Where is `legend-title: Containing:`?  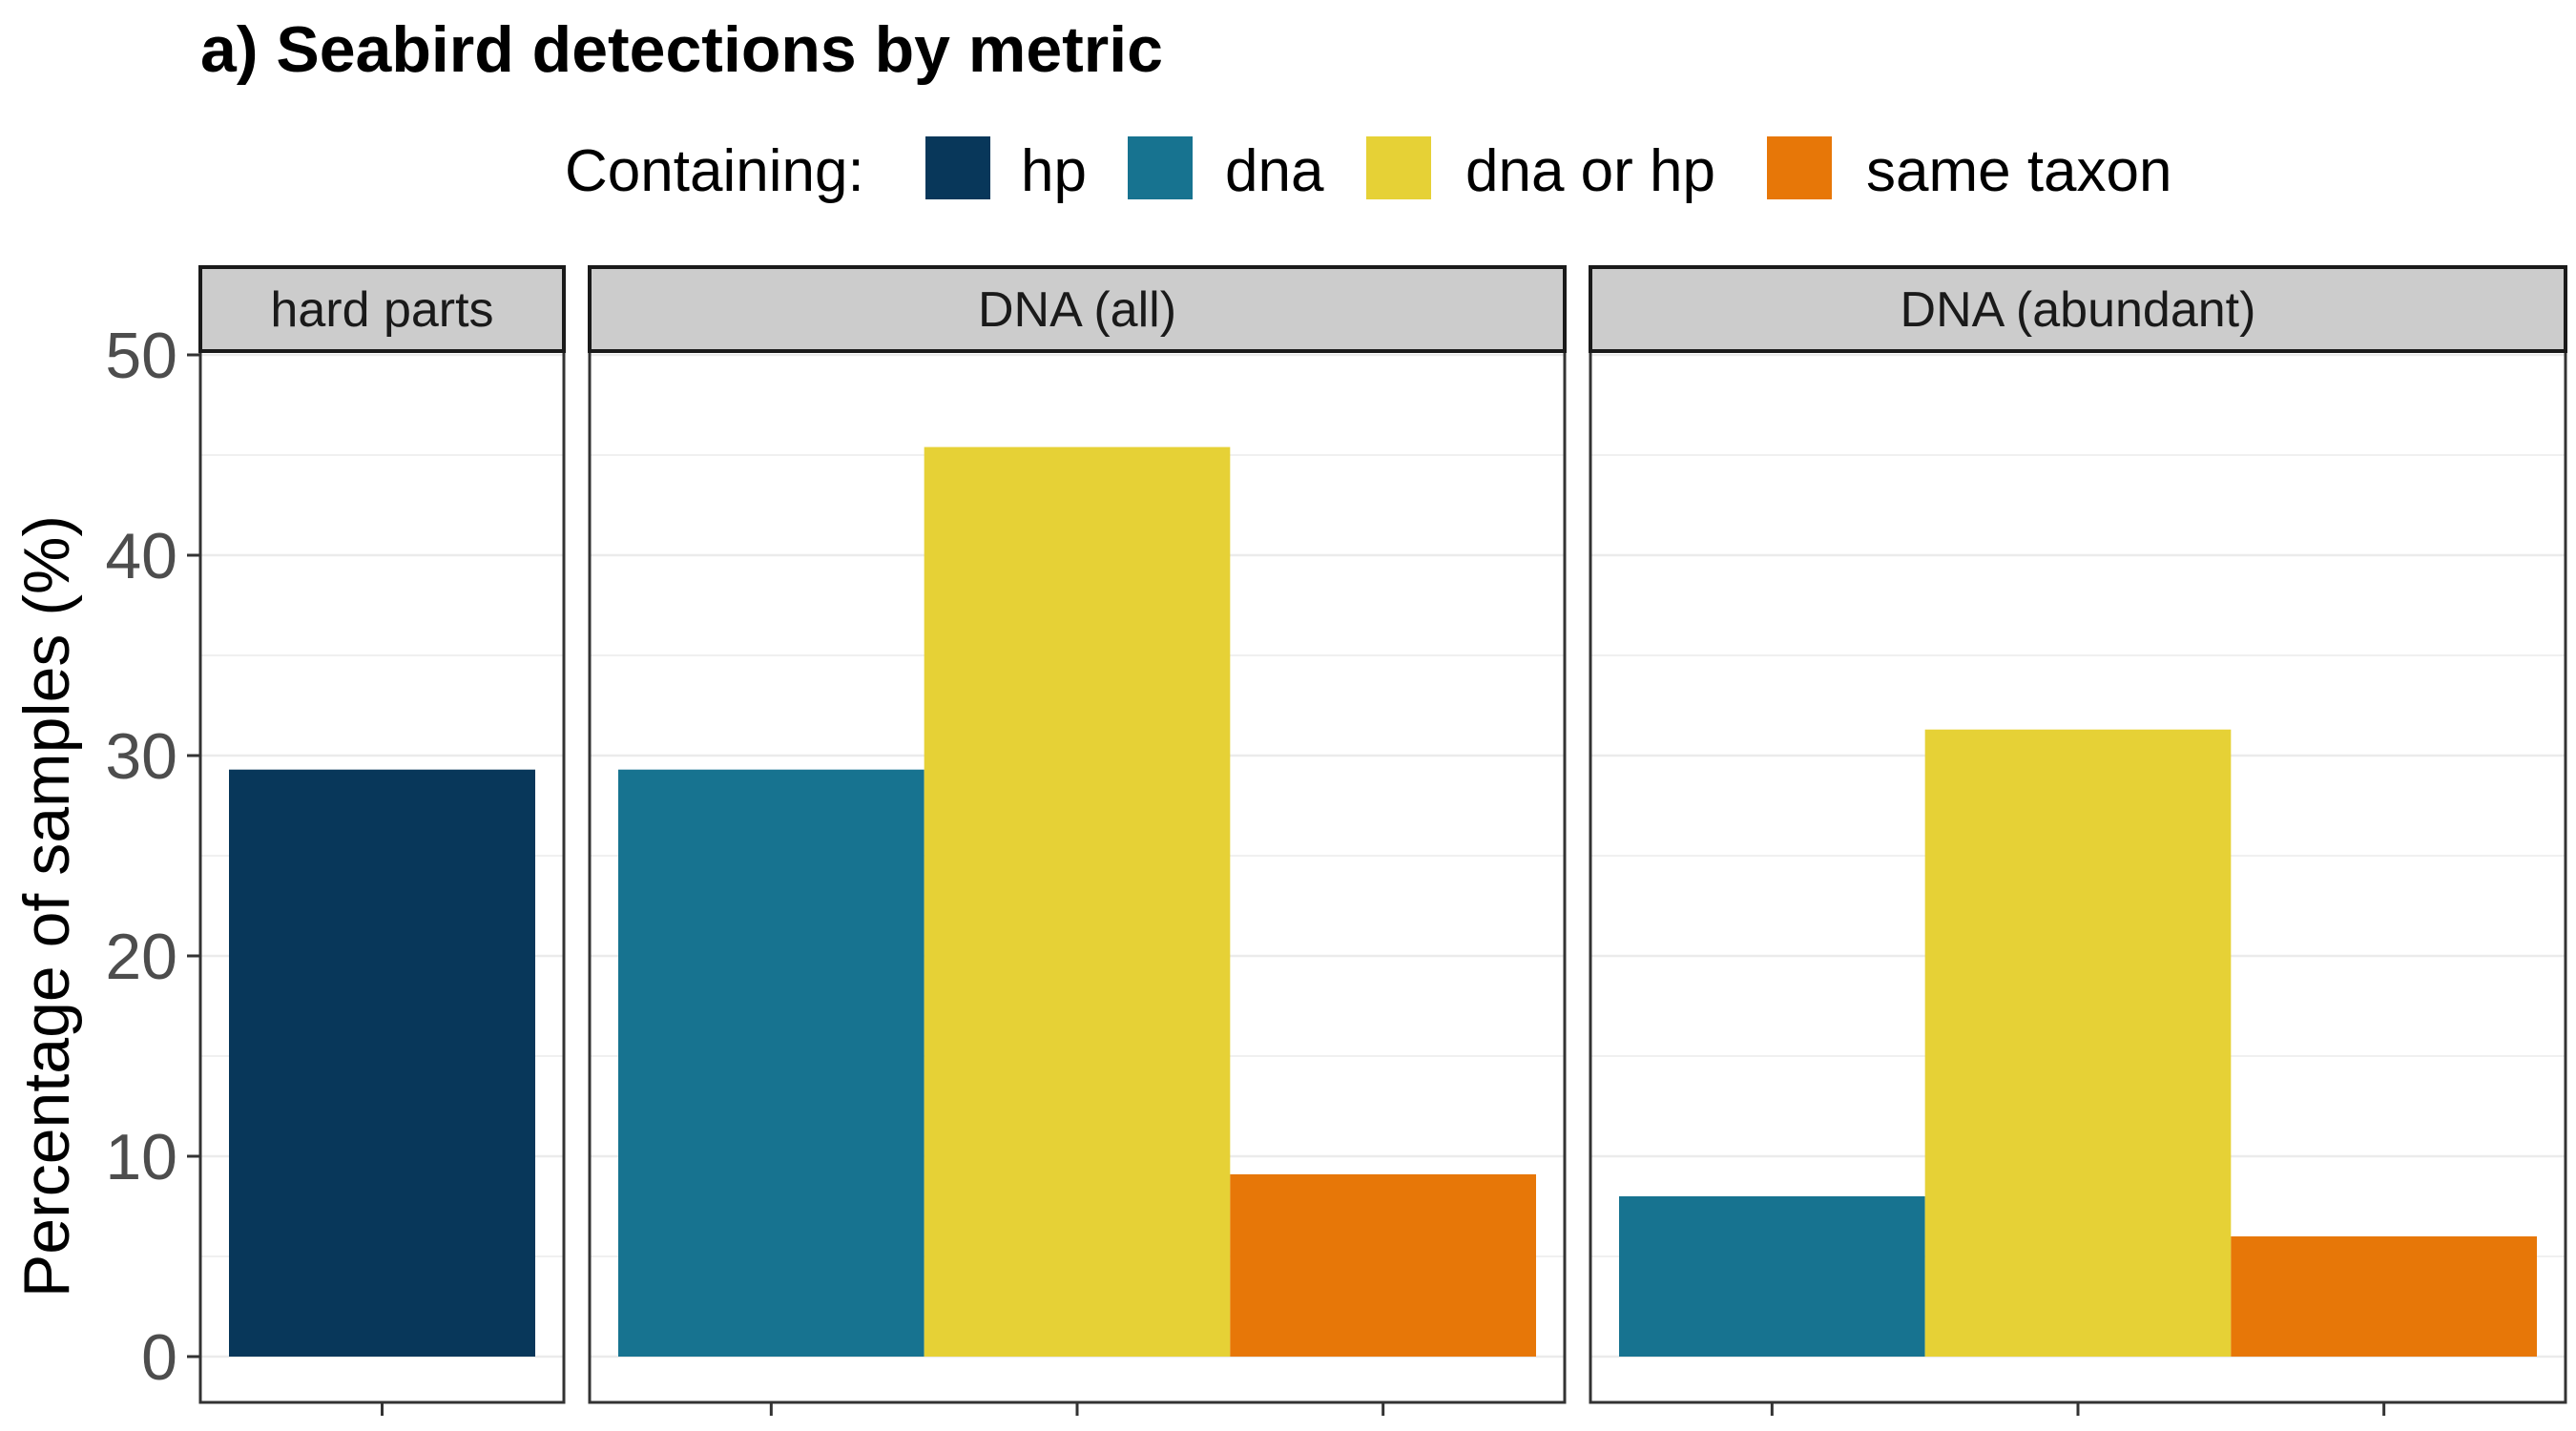
legend-title: Containing: is located at coordinates (714, 171).